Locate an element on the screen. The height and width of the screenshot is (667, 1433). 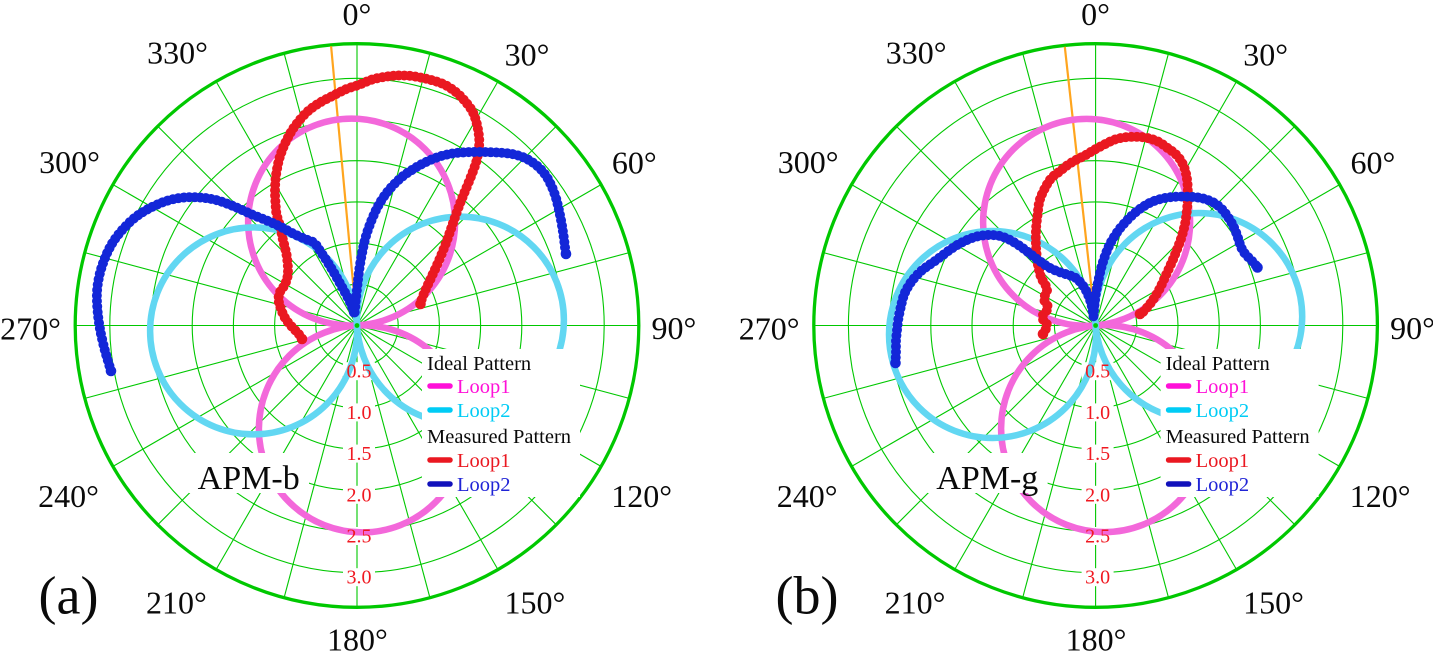
svg-text: (a) is located at coordinates (69, 596).